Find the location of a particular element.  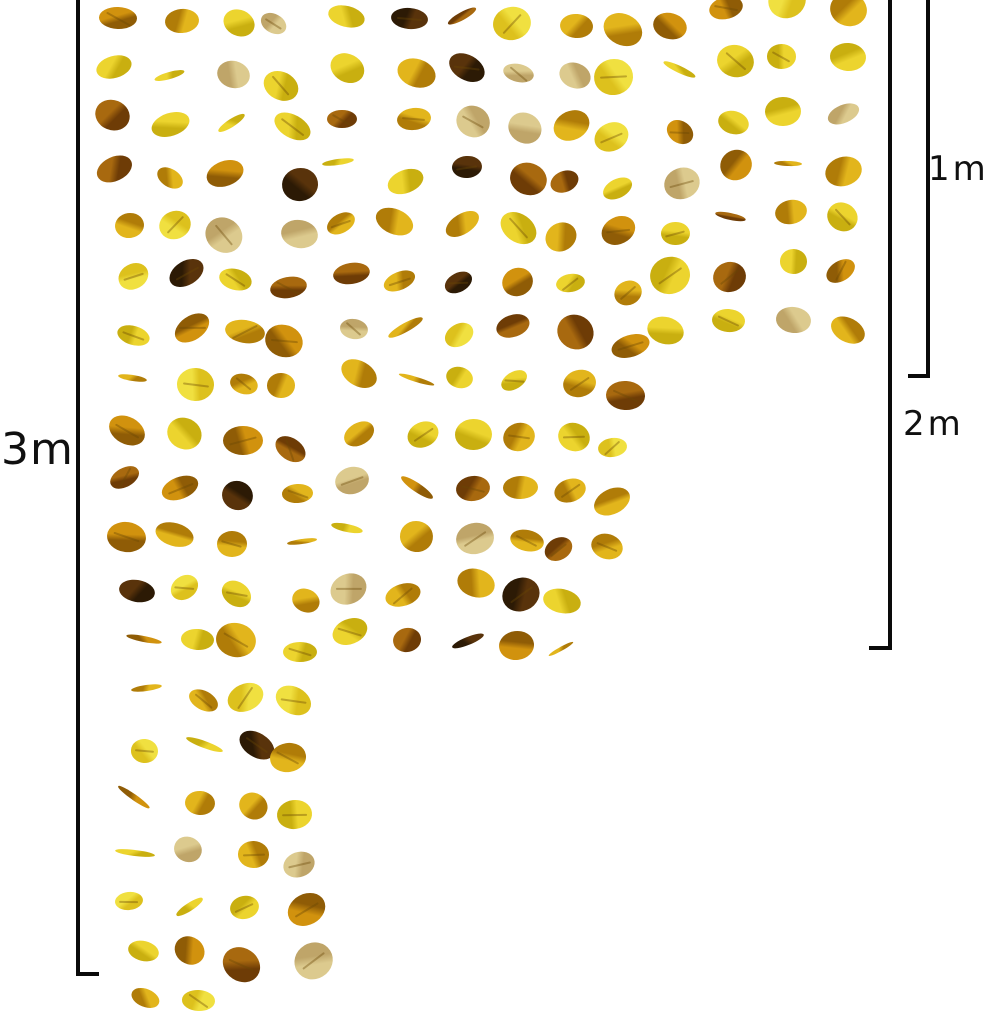

label-3m: 3m is located at coordinates (37, 449).